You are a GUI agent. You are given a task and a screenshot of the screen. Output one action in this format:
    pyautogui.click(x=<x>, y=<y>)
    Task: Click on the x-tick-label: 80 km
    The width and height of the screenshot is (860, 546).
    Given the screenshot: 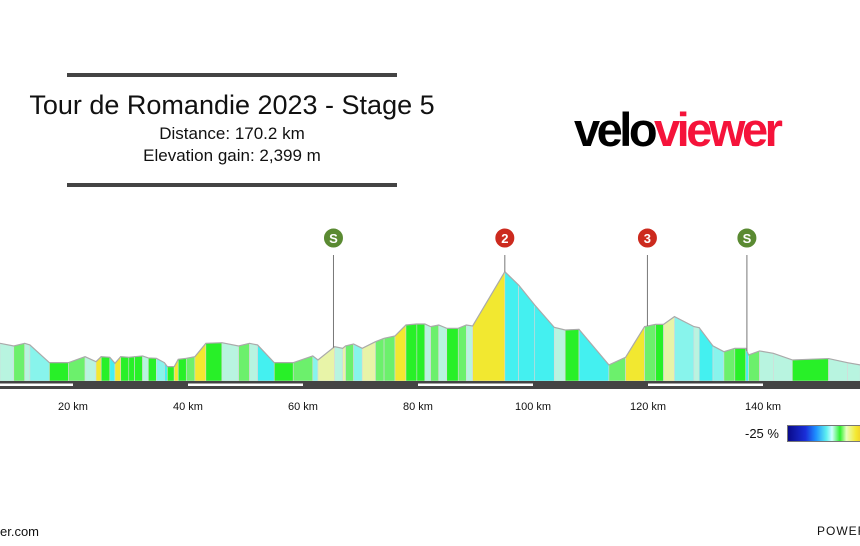 What is the action you would take?
    pyautogui.click(x=418, y=407)
    